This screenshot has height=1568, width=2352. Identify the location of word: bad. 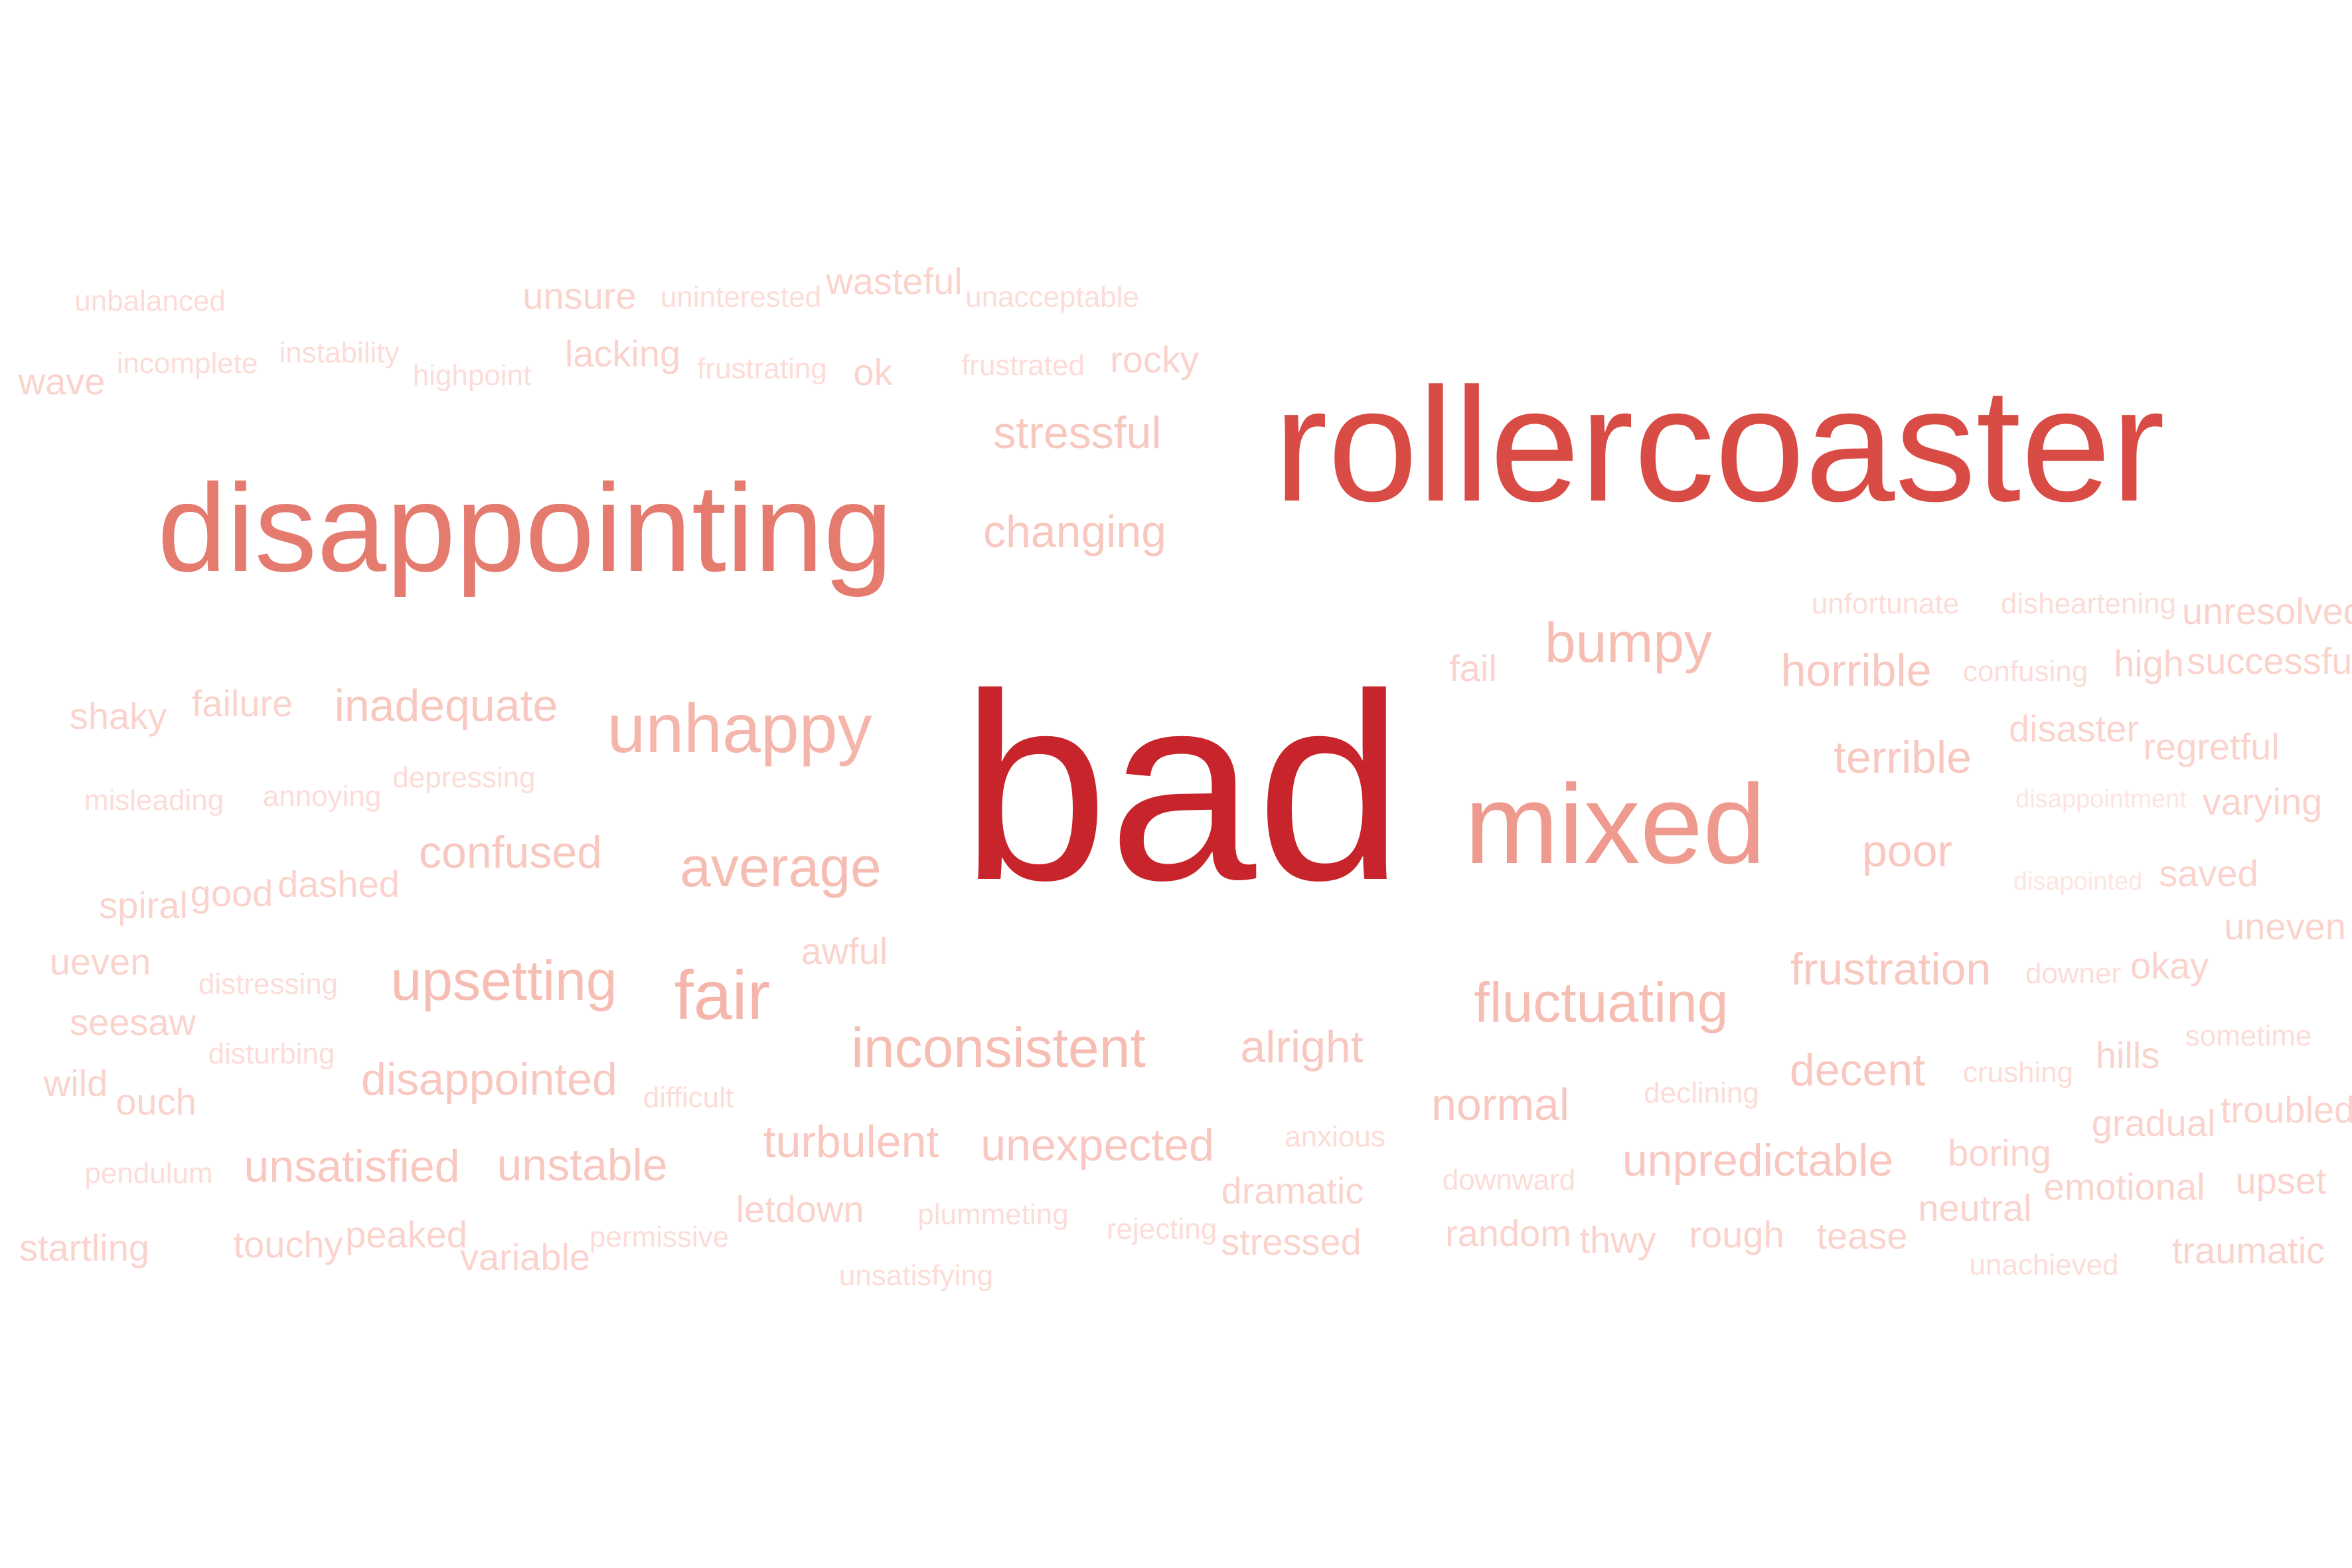
(1183, 787).